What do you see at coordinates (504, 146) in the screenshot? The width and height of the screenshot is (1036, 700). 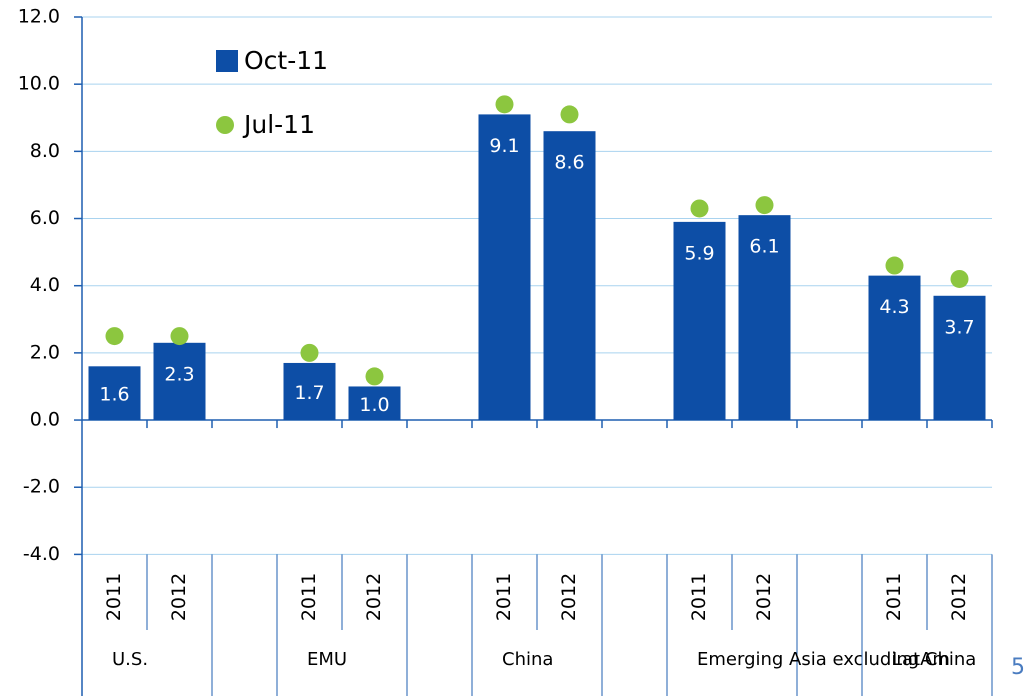 I see `value-label: 9.1` at bounding box center [504, 146].